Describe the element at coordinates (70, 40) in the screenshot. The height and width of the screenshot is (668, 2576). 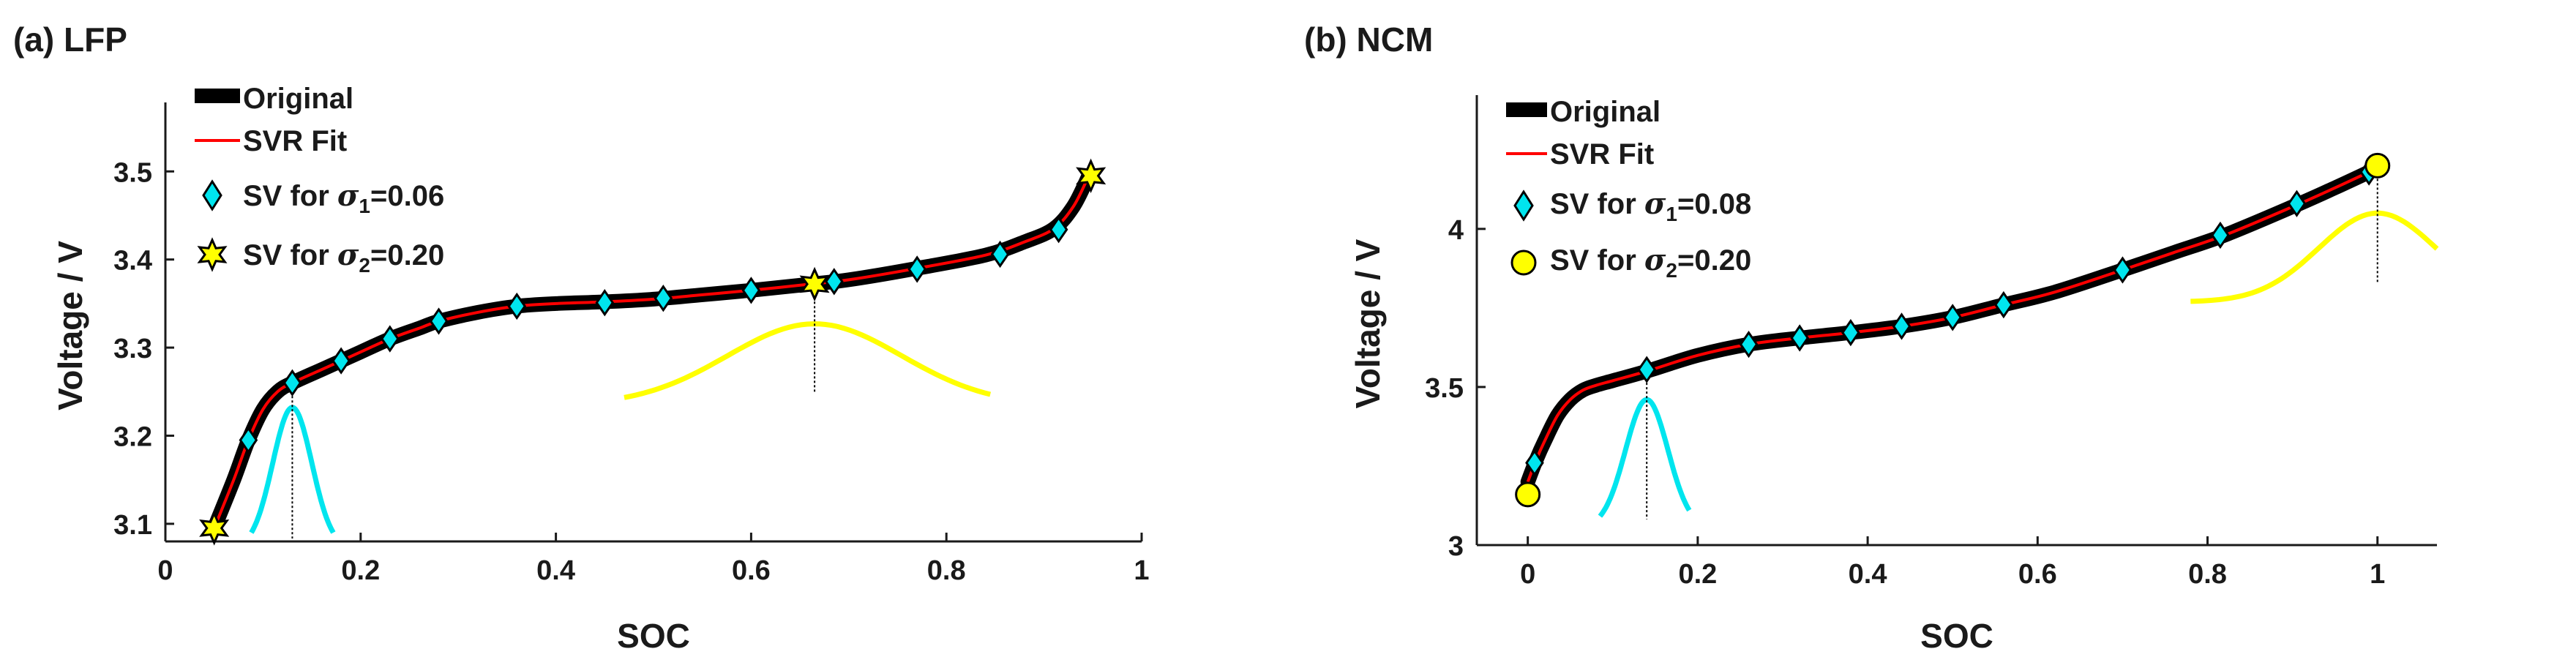
I see `panel-label: (a) LFP` at that location.